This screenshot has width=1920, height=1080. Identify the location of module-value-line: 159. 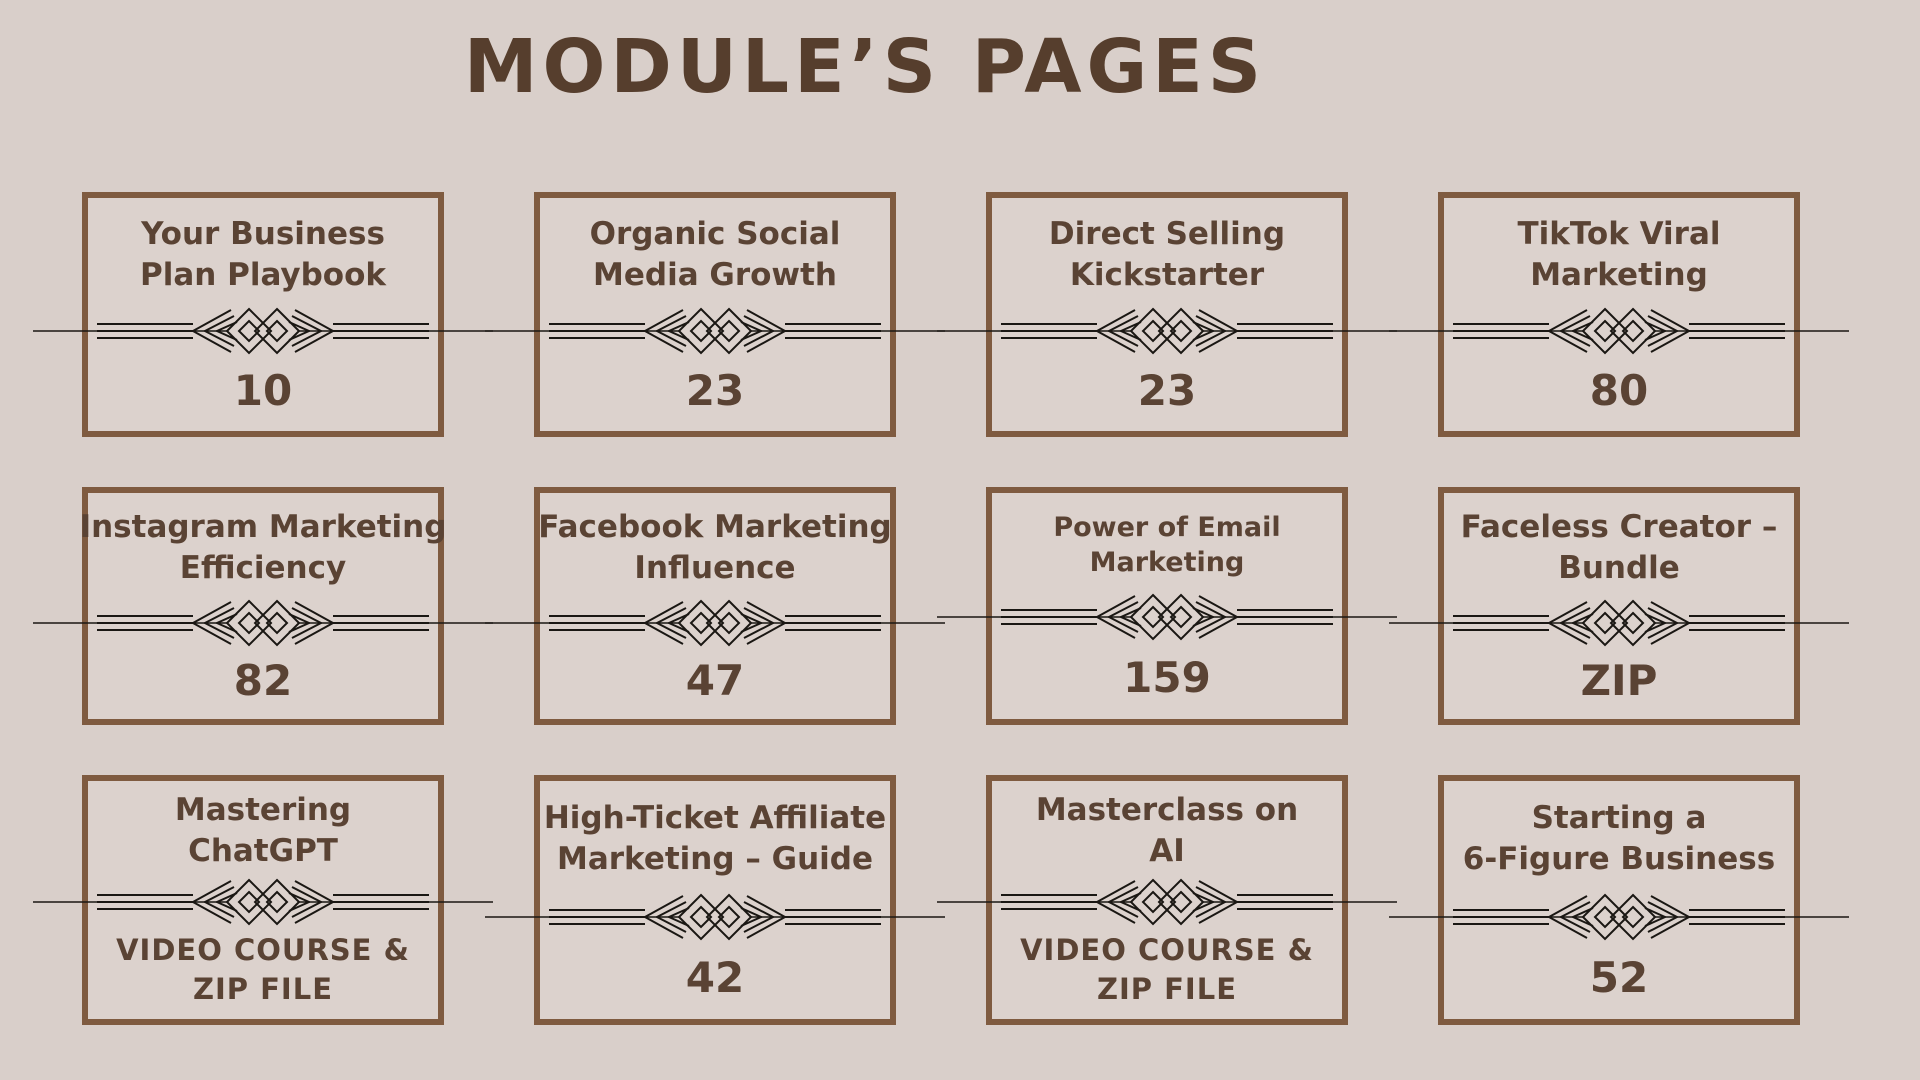
(1167, 678).